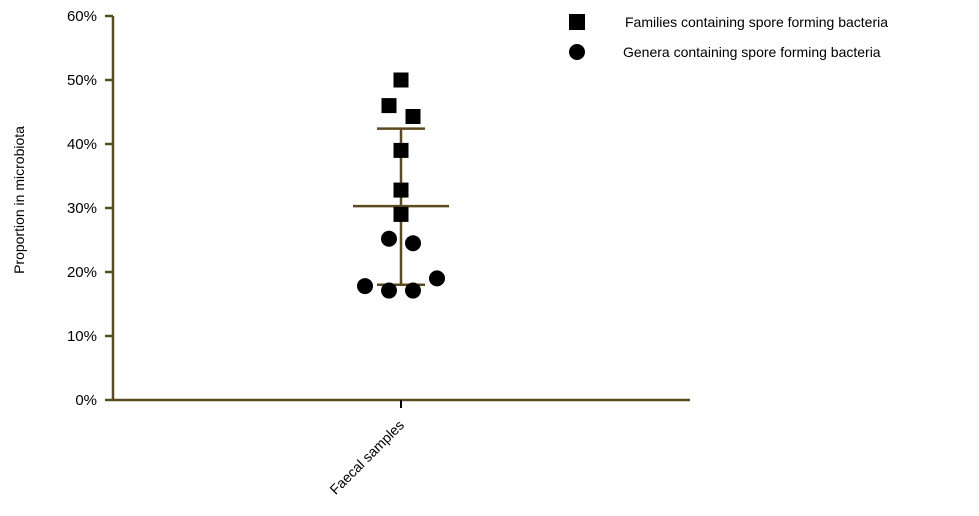 The height and width of the screenshot is (516, 979). Describe the element at coordinates (19, 200) in the screenshot. I see `y-axis-title: Proportion in microbiota` at that location.